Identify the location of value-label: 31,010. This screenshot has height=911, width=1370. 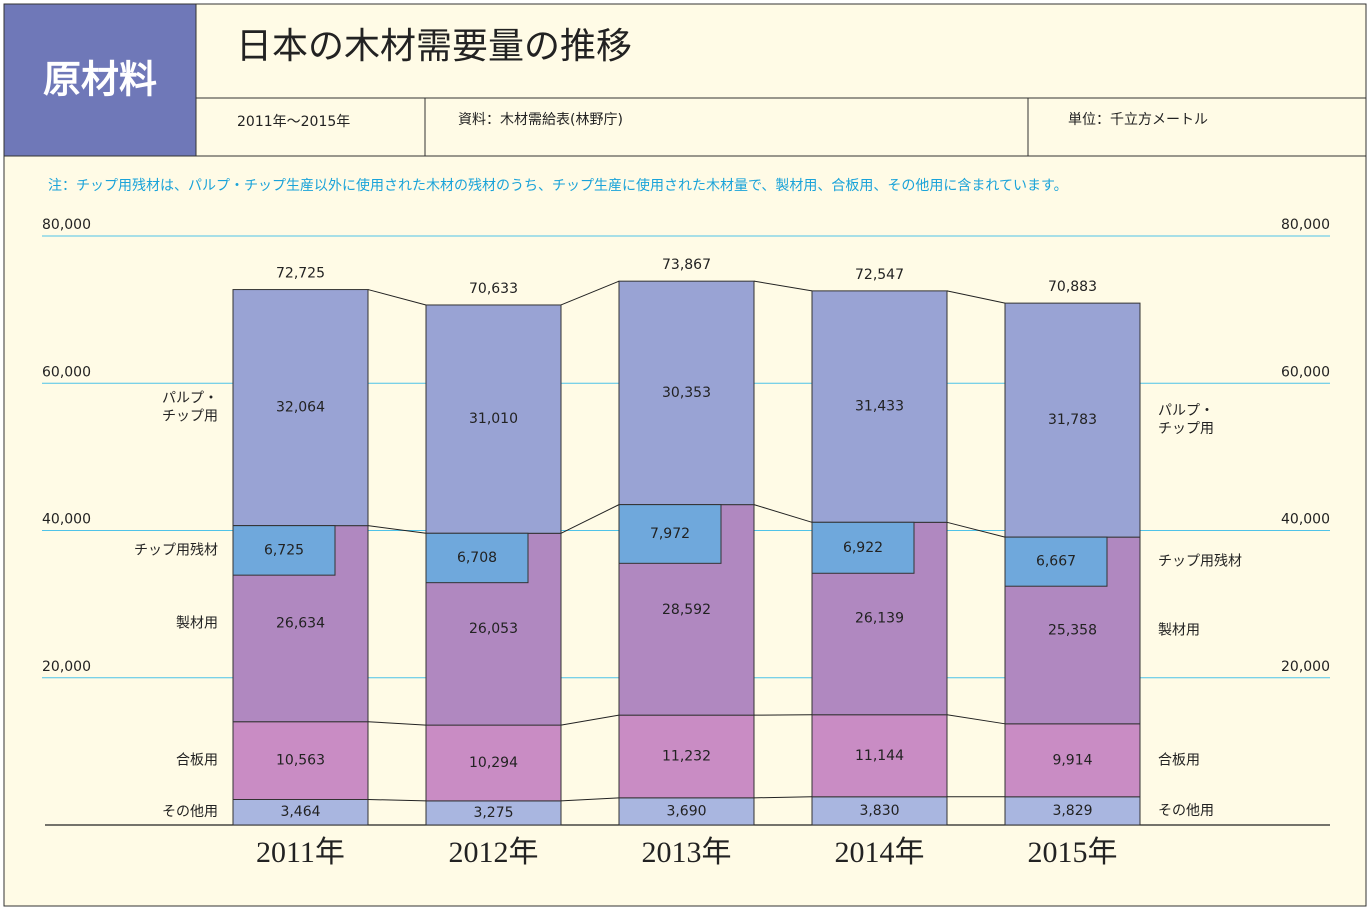
(493, 419).